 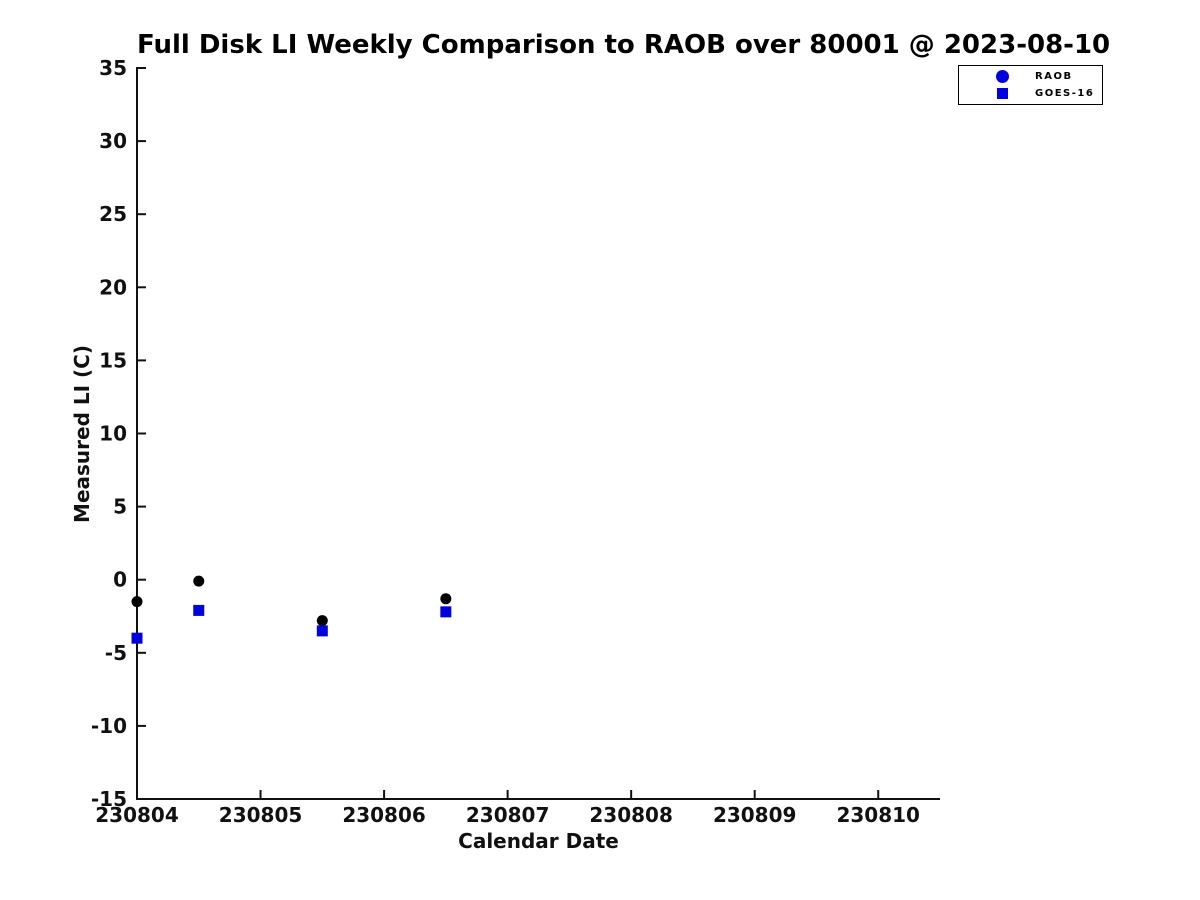 What do you see at coordinates (1030, 76) in the screenshot?
I see `legend-item-raob: RAOB` at bounding box center [1030, 76].